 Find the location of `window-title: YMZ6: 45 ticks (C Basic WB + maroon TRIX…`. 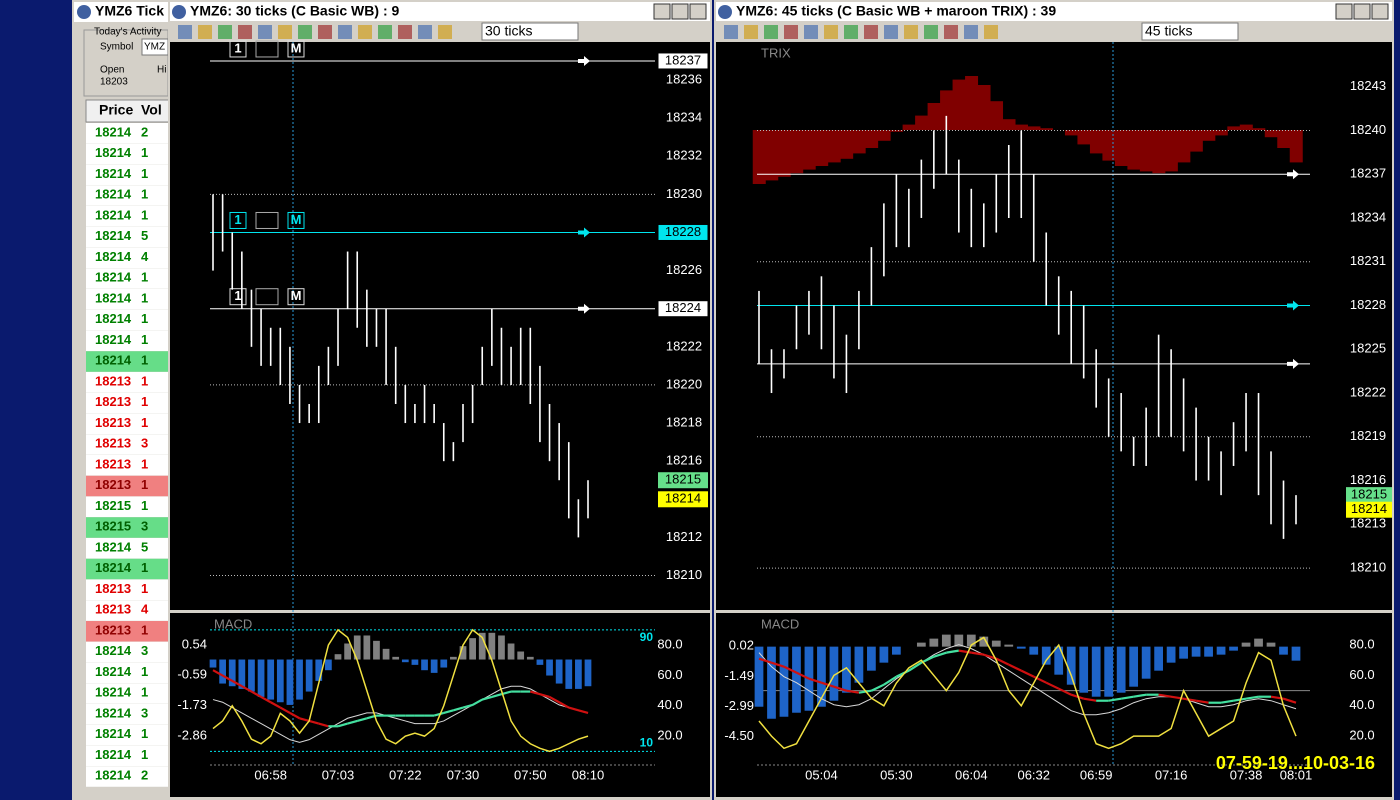

window-title: YMZ6: 45 ticks (C Basic WB + maroon TRIX… is located at coordinates (896, 11).